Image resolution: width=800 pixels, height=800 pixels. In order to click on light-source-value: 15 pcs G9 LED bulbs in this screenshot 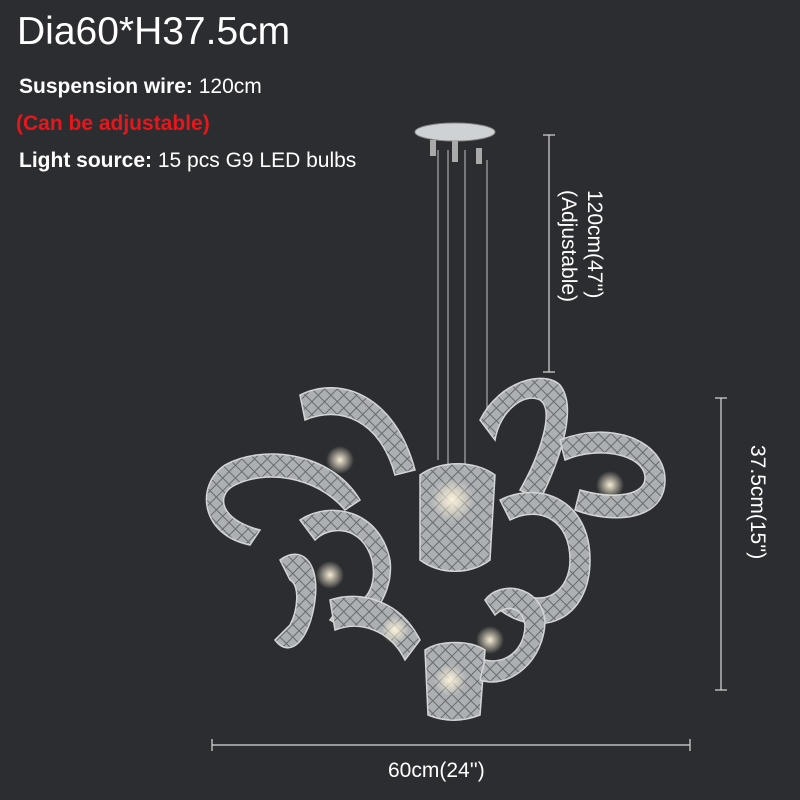, I will do `click(257, 160)`.